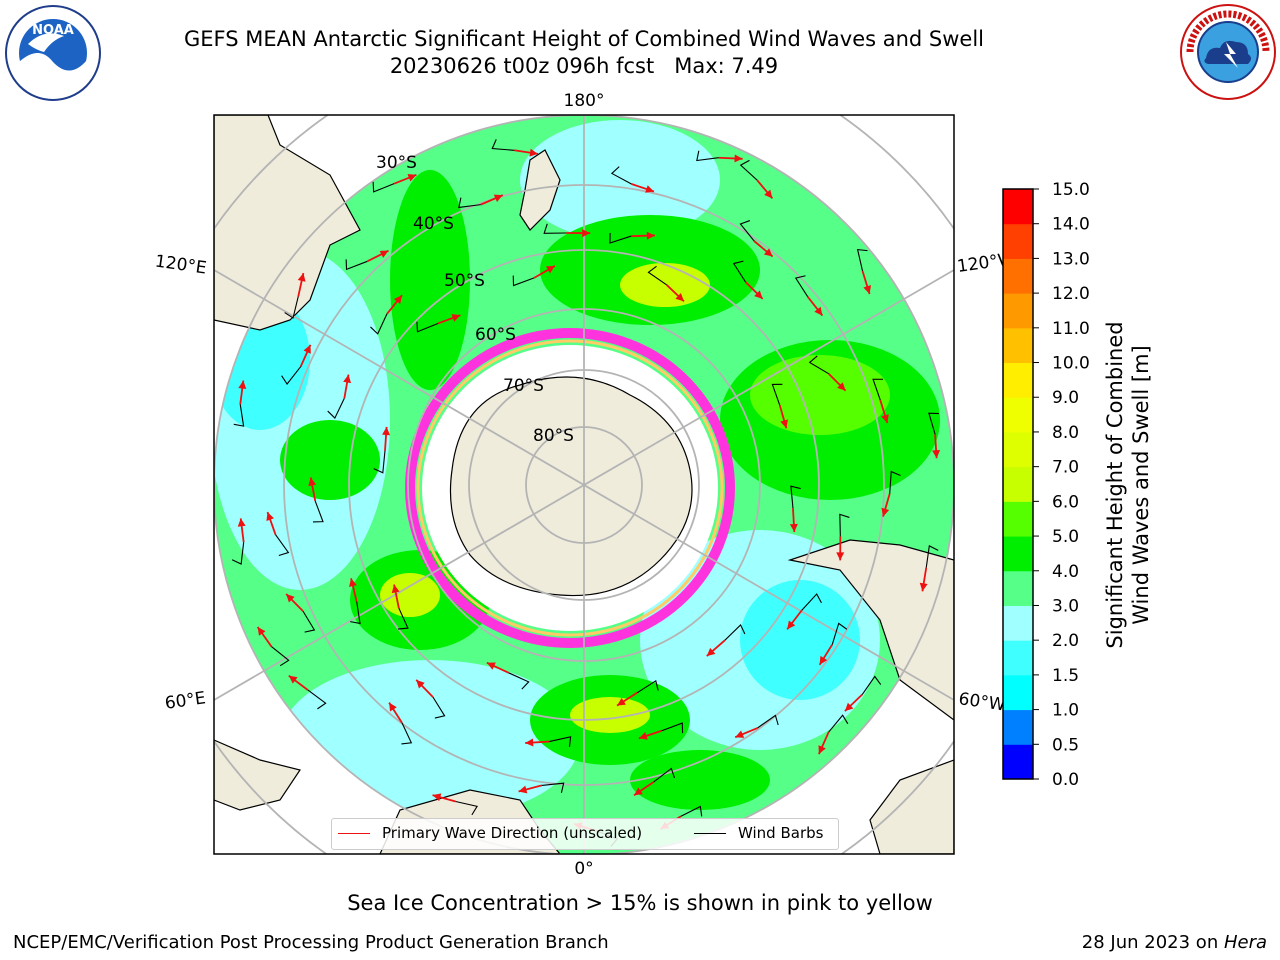 Image resolution: width=1280 pixels, height=960 pixels. I want to click on lat-label-60s: 60°S, so click(495, 335).